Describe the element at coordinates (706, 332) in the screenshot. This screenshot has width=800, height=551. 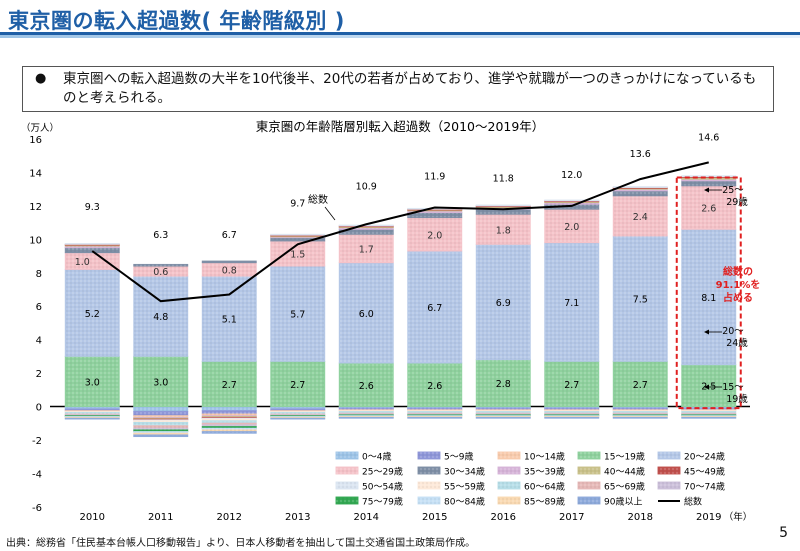
I see `age-20-24-annotation-arrow` at that location.